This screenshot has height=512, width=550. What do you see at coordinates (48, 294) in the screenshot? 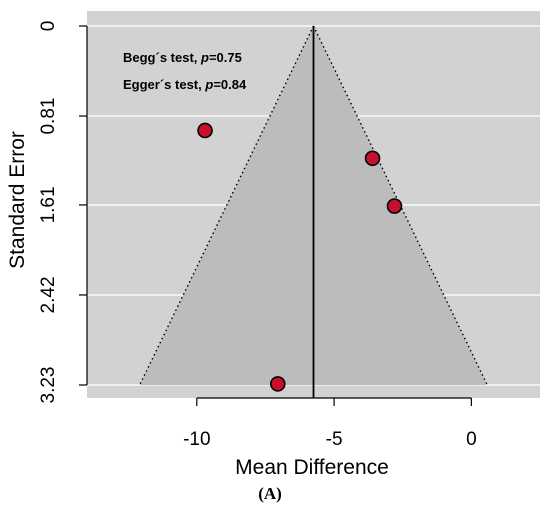
I see `y-tick-label-3: 2.42` at bounding box center [48, 294].